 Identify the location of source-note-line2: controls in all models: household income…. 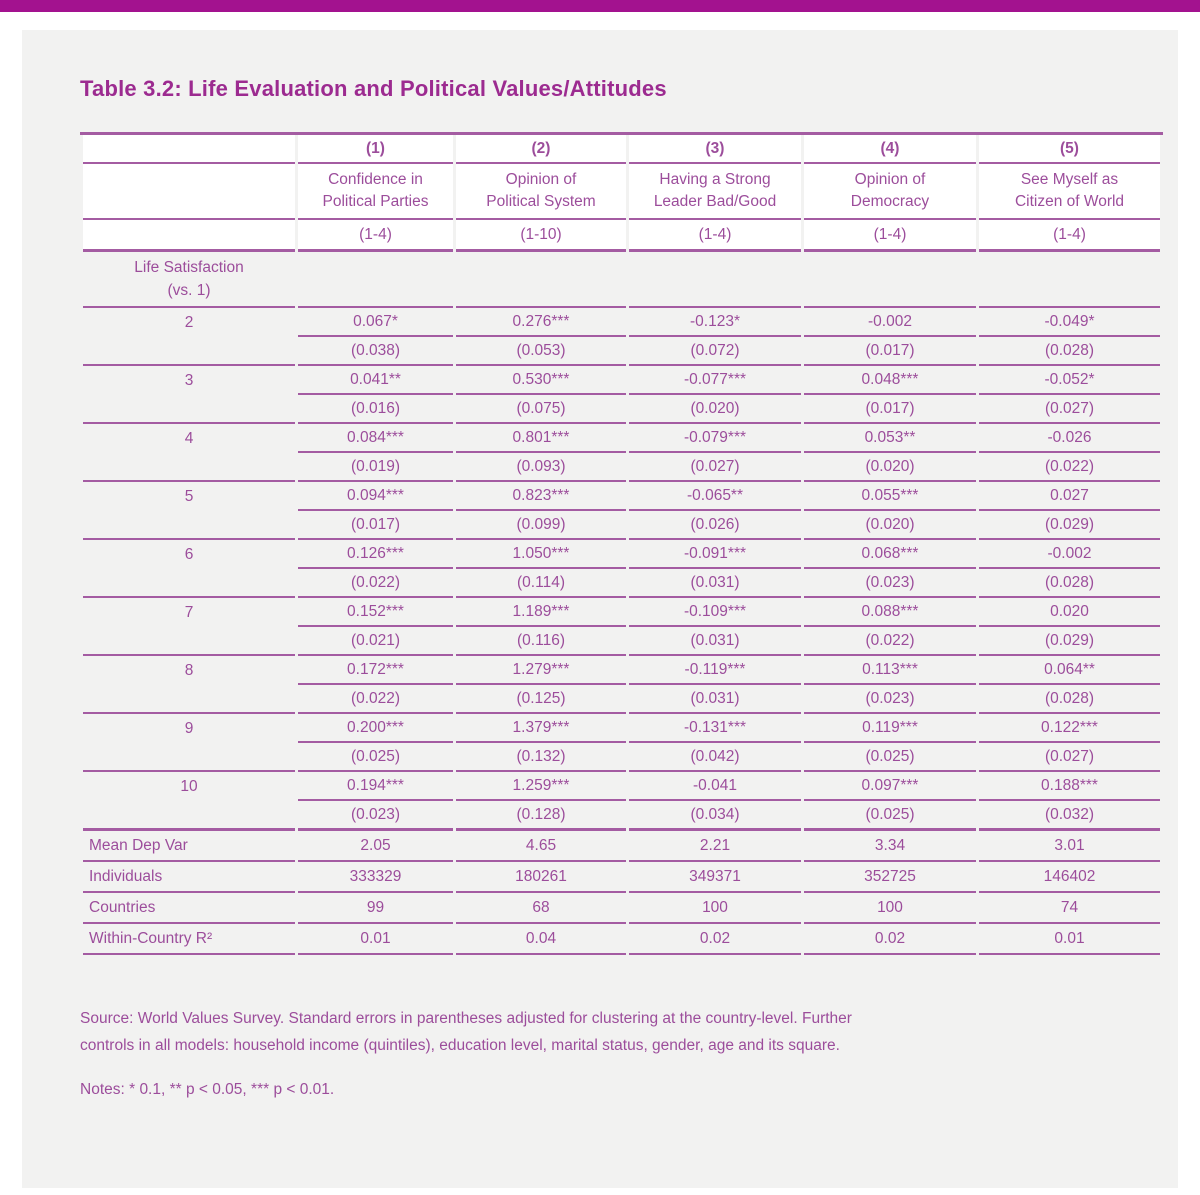
(460, 1045).